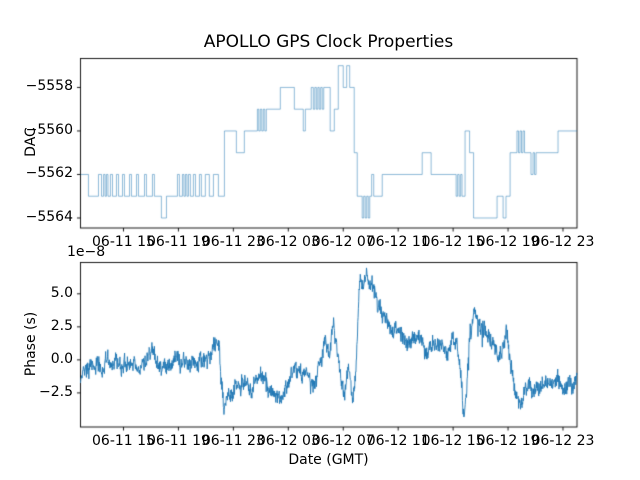 The width and height of the screenshot is (640, 480). What do you see at coordinates (563, 241) in the screenshot?
I see `x-tick-label-top: 06-12 23` at bounding box center [563, 241].